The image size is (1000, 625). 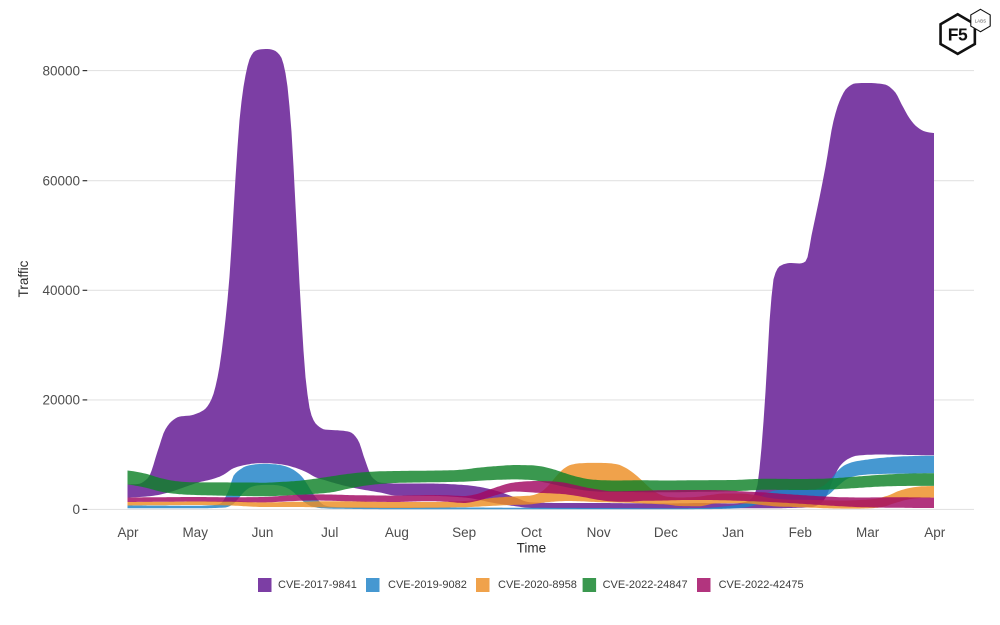 What do you see at coordinates (397, 532) in the screenshot?
I see `svg-text: Aug` at bounding box center [397, 532].